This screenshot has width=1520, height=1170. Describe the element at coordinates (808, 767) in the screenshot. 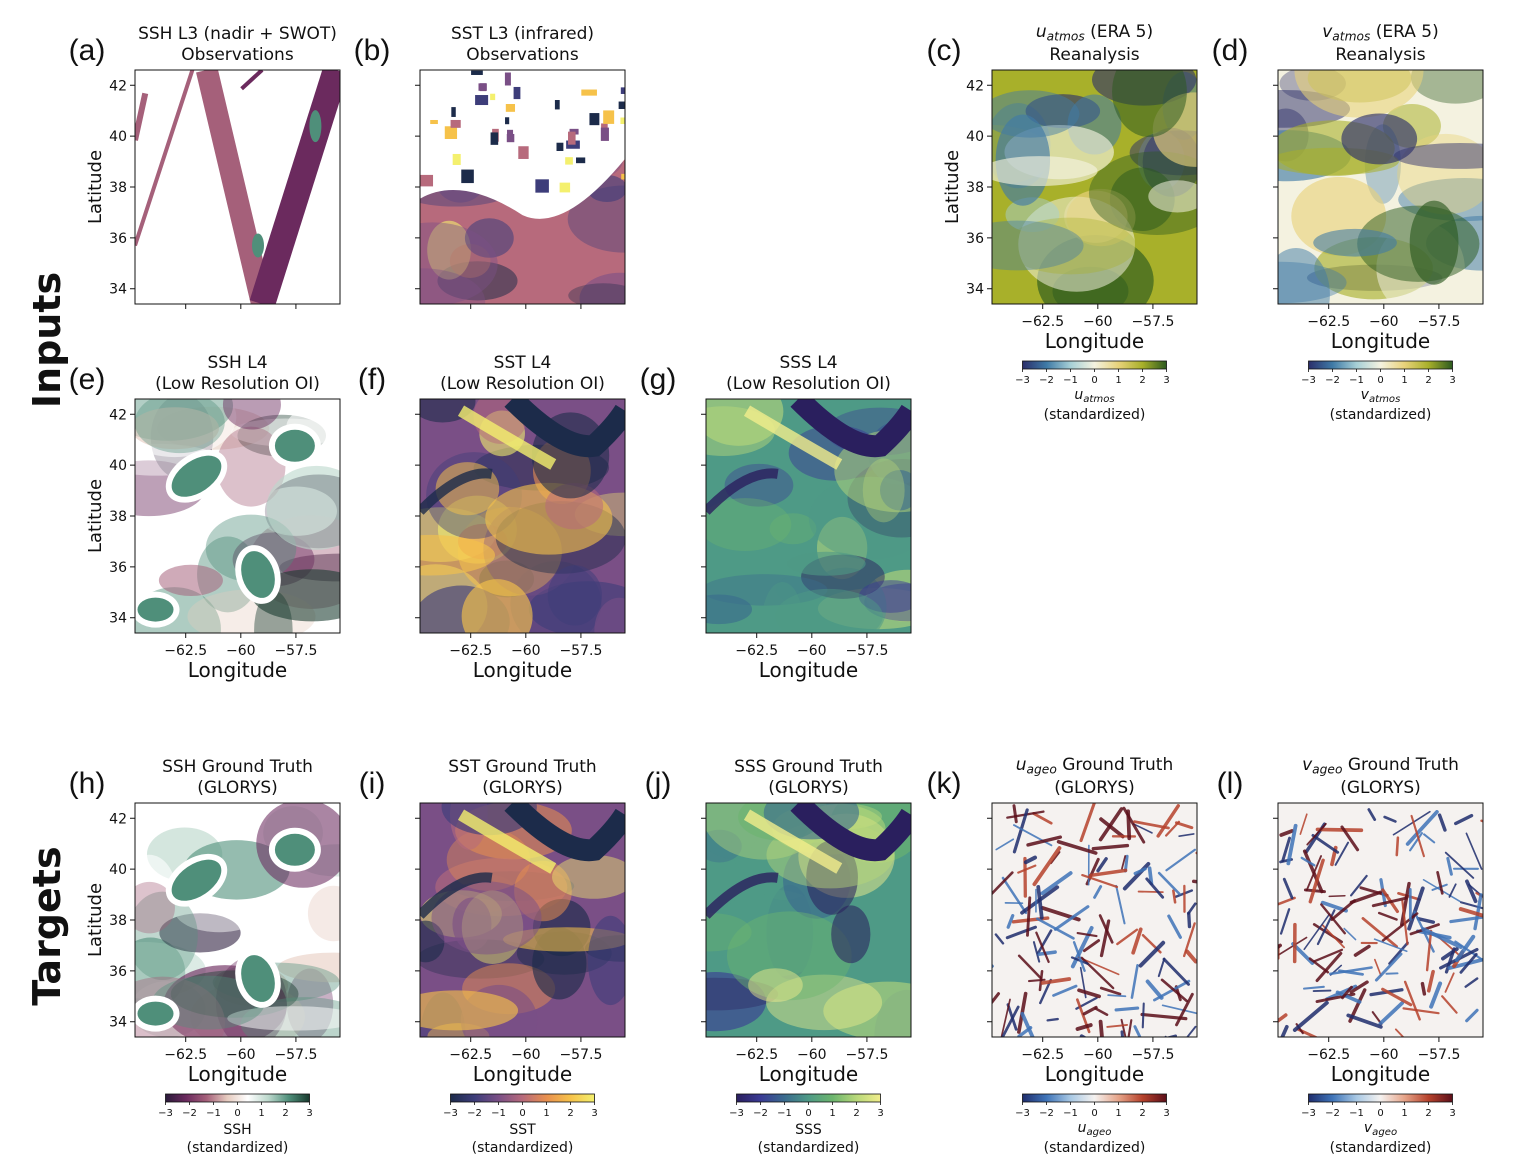

I see `panel-title: SSS Ground Truth` at that location.